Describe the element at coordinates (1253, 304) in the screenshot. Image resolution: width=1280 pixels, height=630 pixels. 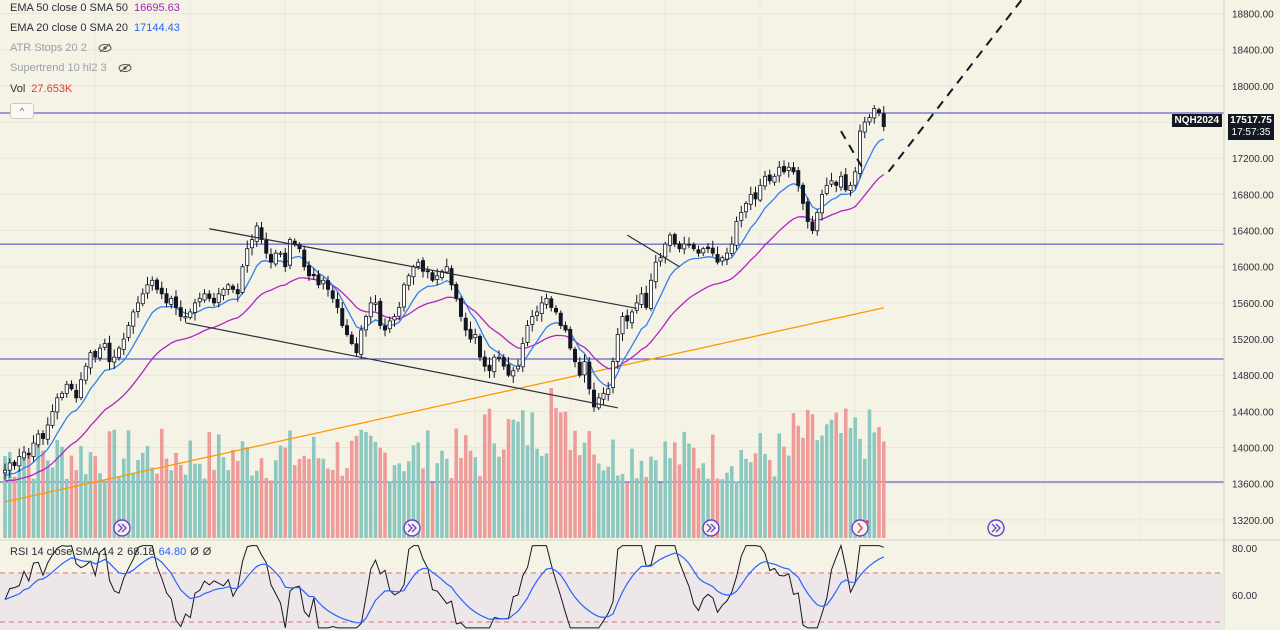
I see `price-tick-label: 15600.00` at that location.